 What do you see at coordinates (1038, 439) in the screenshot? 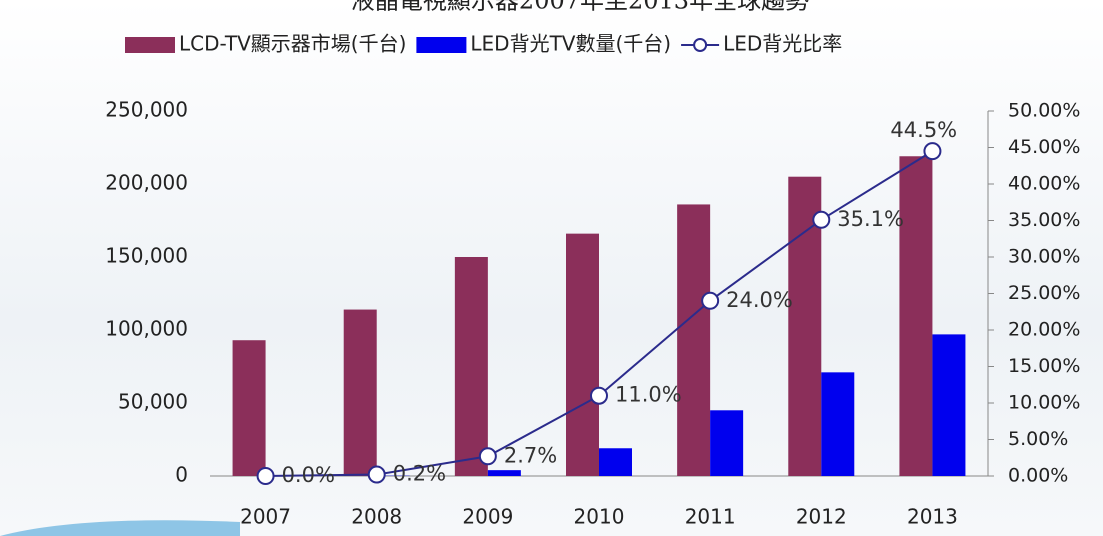
I see `y2-tick-label: 5.00%` at bounding box center [1038, 439].